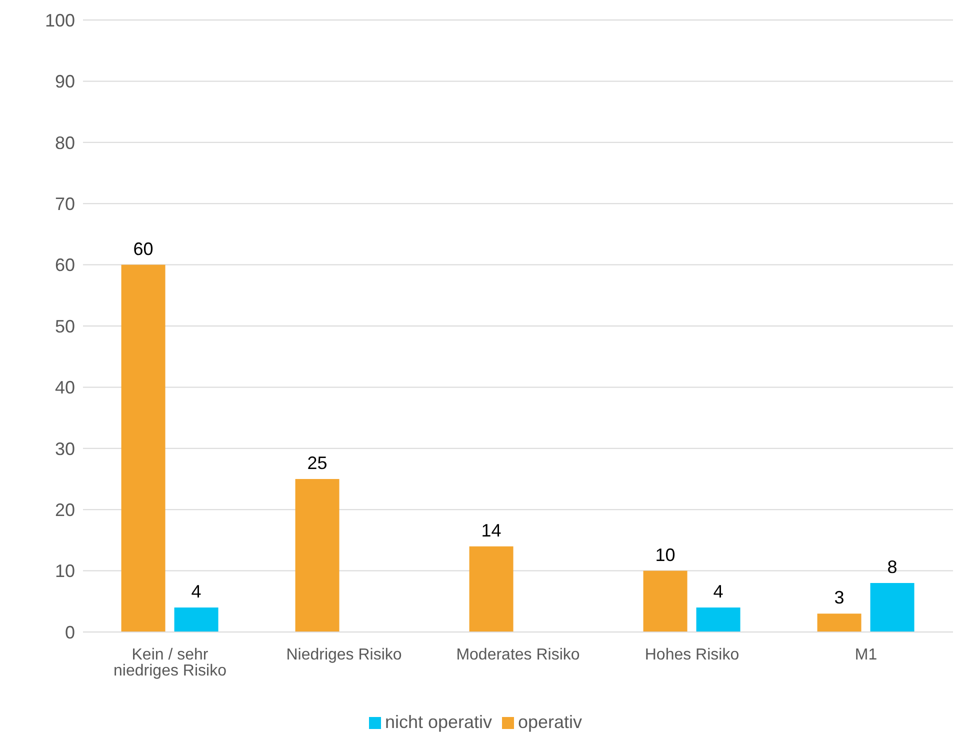  Describe the element at coordinates (839, 598) in the screenshot. I see `data-label: 3` at that location.